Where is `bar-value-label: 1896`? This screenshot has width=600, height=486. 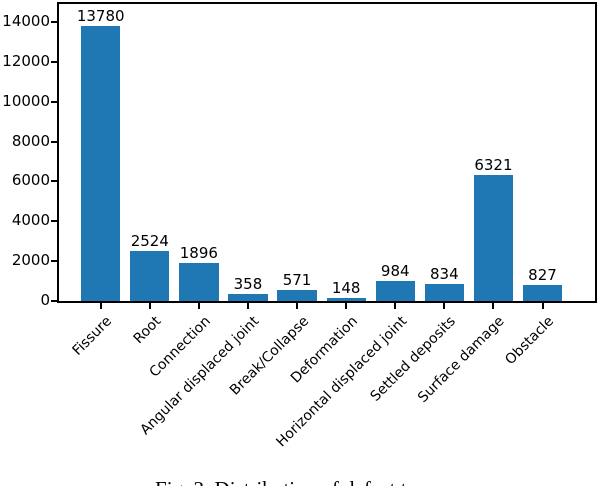 bar-value-label: 1896 is located at coordinates (198, 253).